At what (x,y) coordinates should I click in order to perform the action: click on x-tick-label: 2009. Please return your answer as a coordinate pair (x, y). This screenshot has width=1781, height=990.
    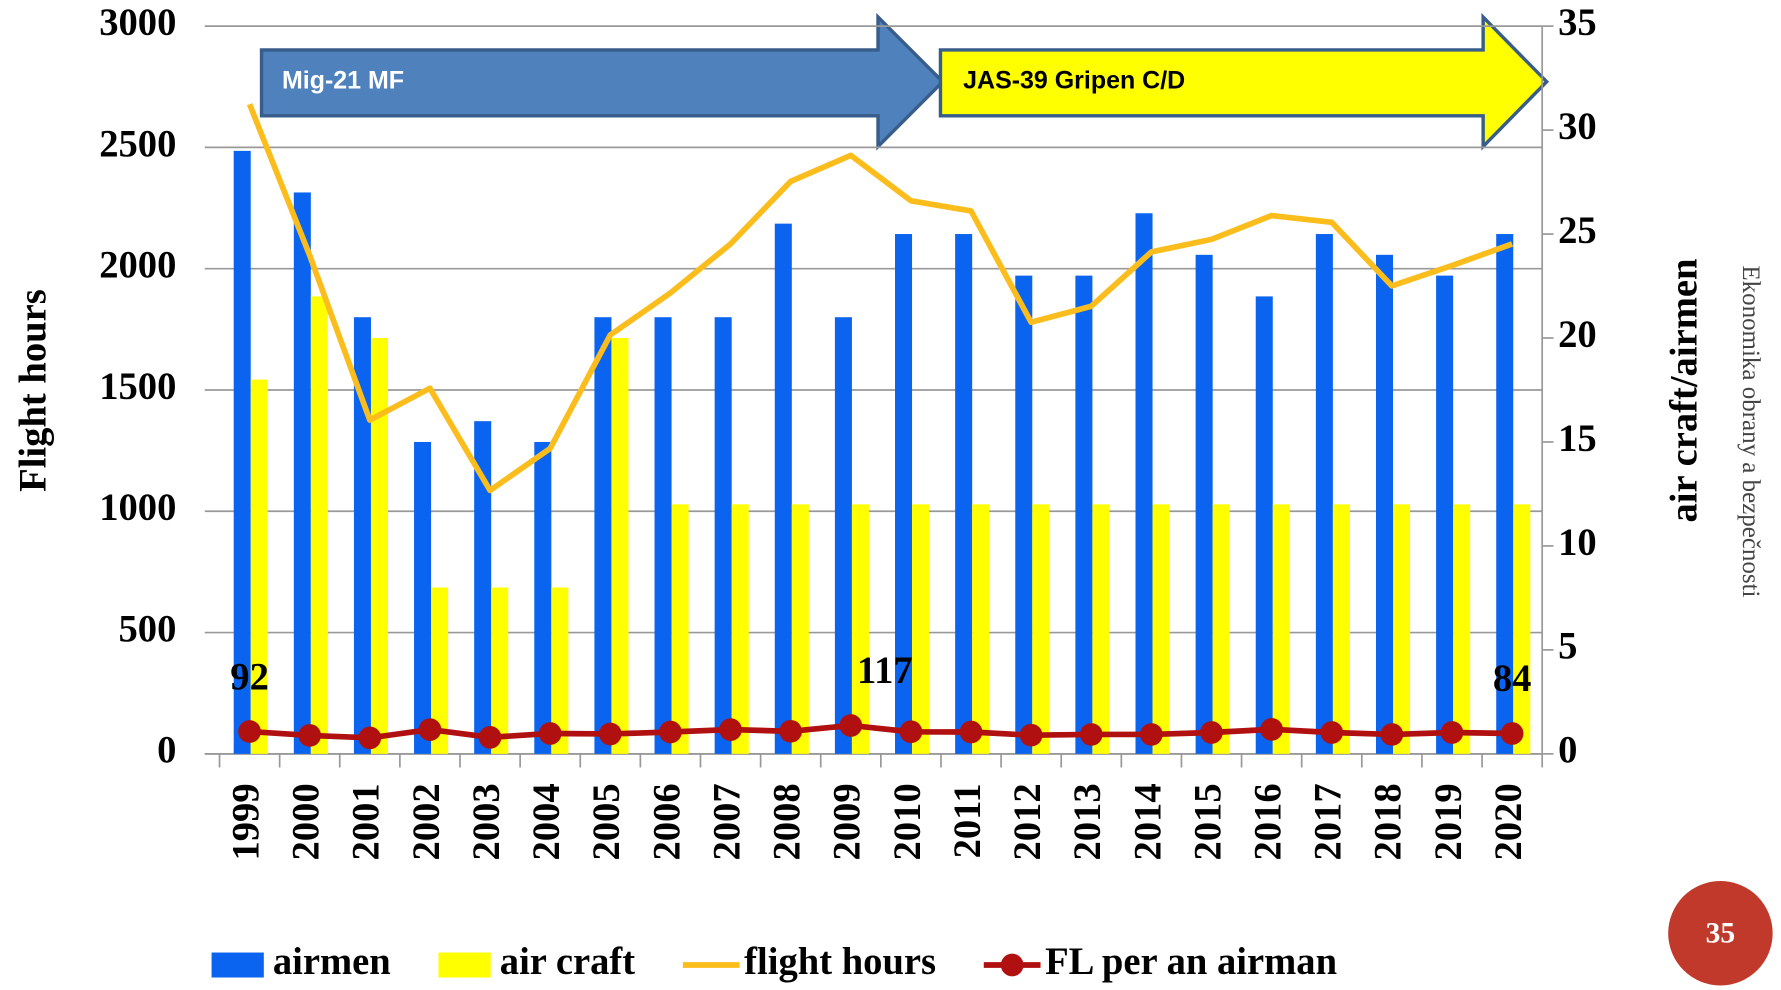
    Looking at the image, I should click on (848, 821).